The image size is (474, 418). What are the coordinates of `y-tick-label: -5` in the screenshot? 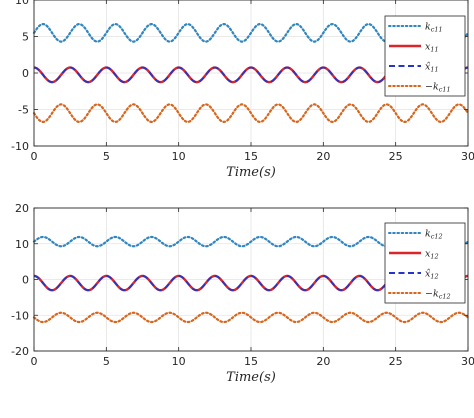 It's located at (23, 110).